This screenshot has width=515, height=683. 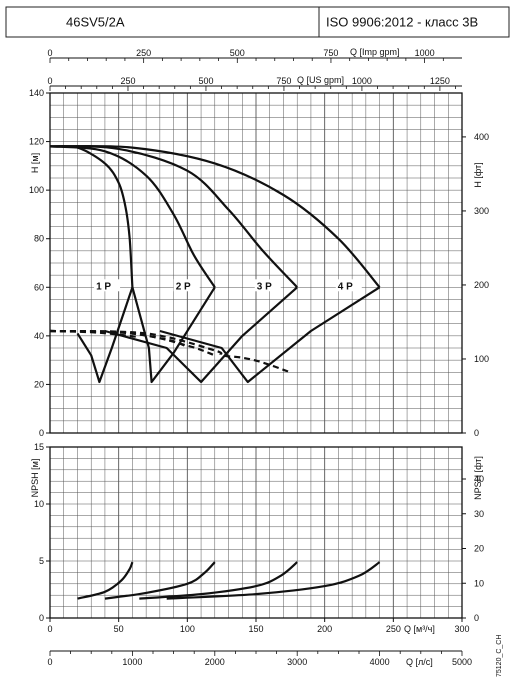 What do you see at coordinates (103, 286) in the screenshot?
I see `curve-label: 1 P` at bounding box center [103, 286].